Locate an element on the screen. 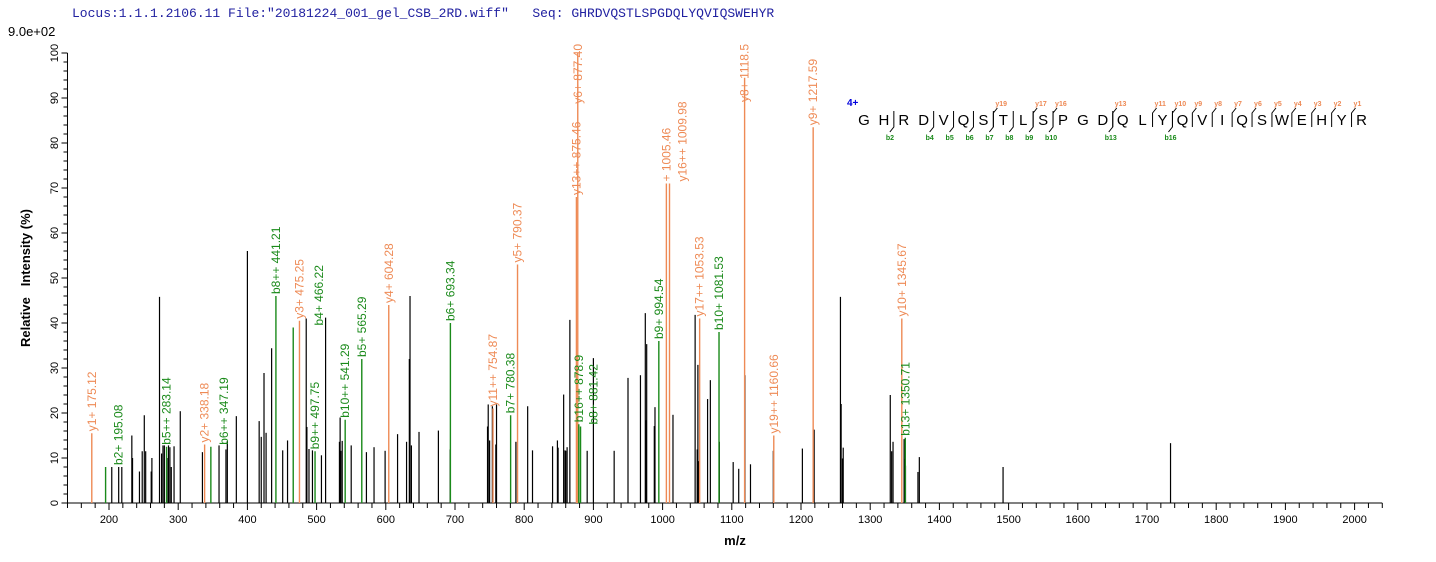  peak-label: y8+ 1118.5 is located at coordinates (745, 73).